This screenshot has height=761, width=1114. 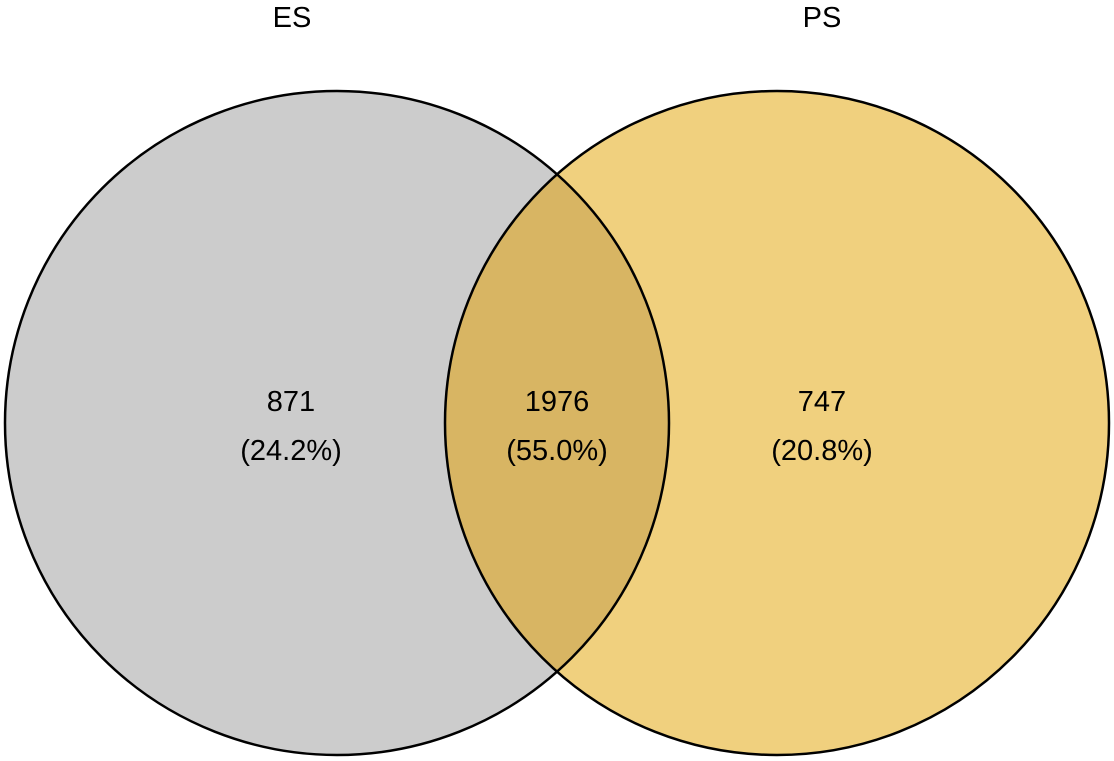 I want to click on intersection-percent: (55.0%), so click(x=557, y=451).